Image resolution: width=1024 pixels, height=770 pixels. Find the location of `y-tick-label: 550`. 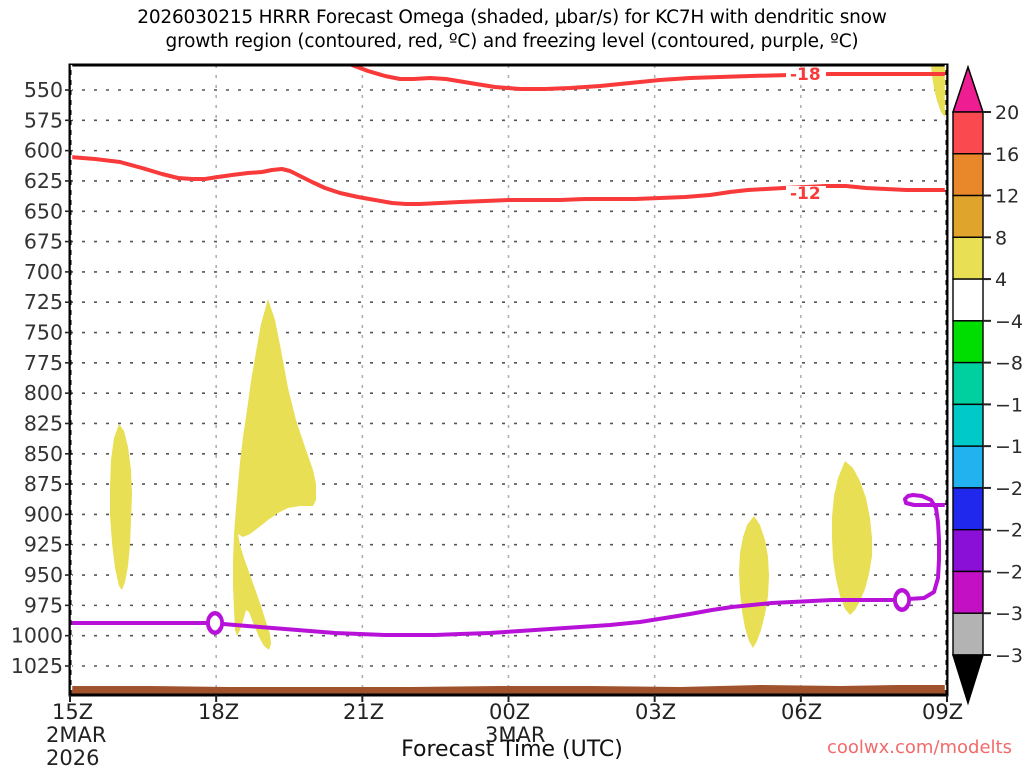

y-tick-label: 550 is located at coordinates (43, 90).